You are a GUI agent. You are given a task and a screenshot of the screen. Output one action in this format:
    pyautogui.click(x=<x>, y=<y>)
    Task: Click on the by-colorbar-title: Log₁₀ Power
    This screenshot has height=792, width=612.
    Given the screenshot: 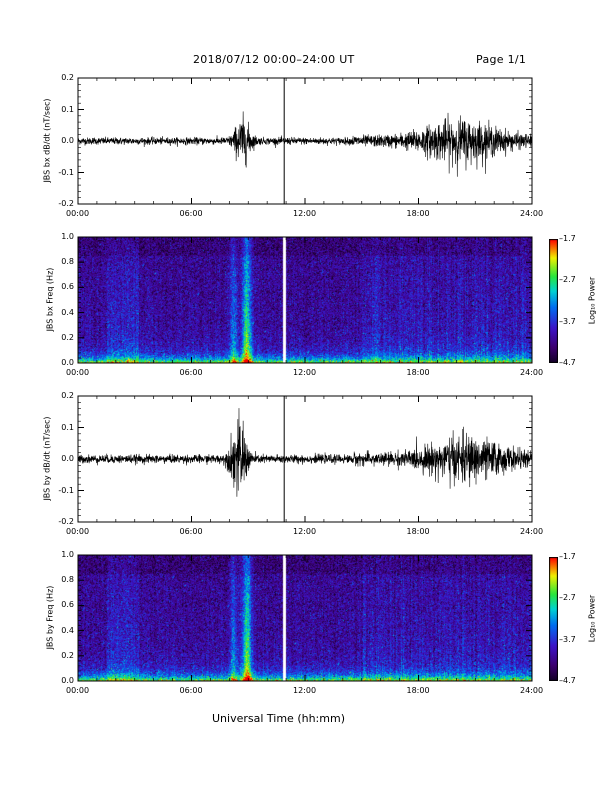 What is the action you would take?
    pyautogui.click(x=592, y=618)
    